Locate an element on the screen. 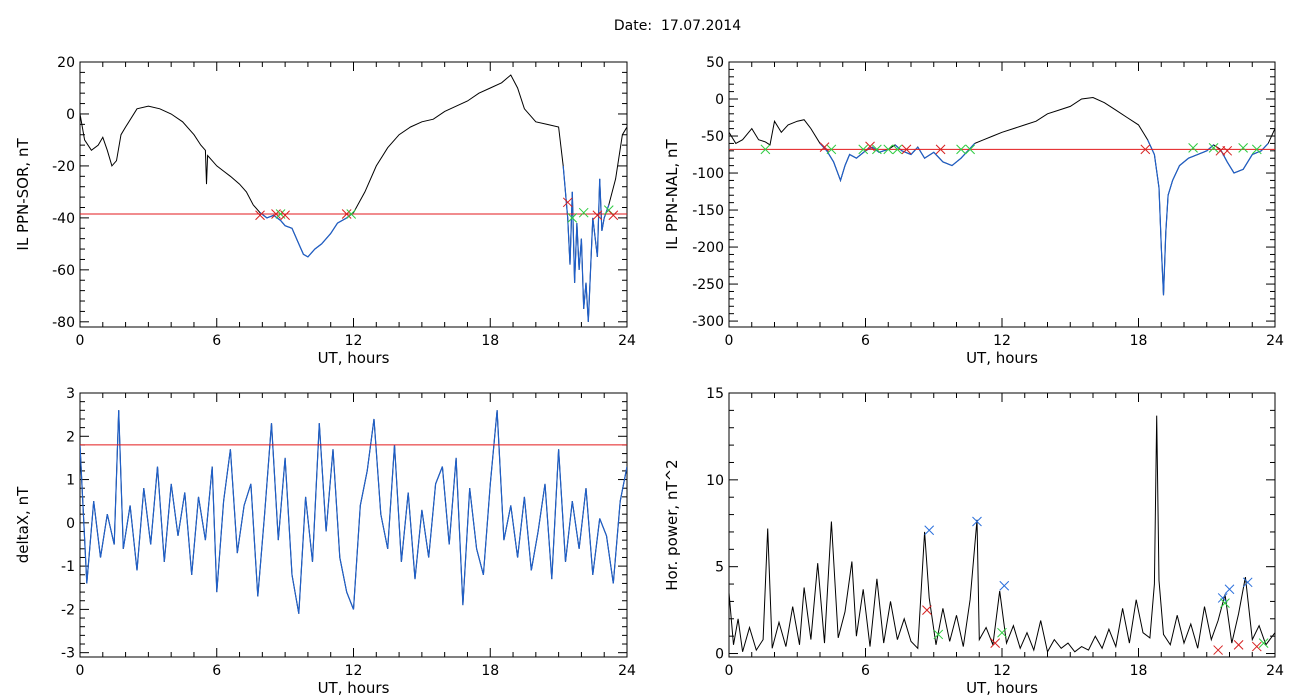  y-tick-label: -40 is located at coordinates (63, 219).